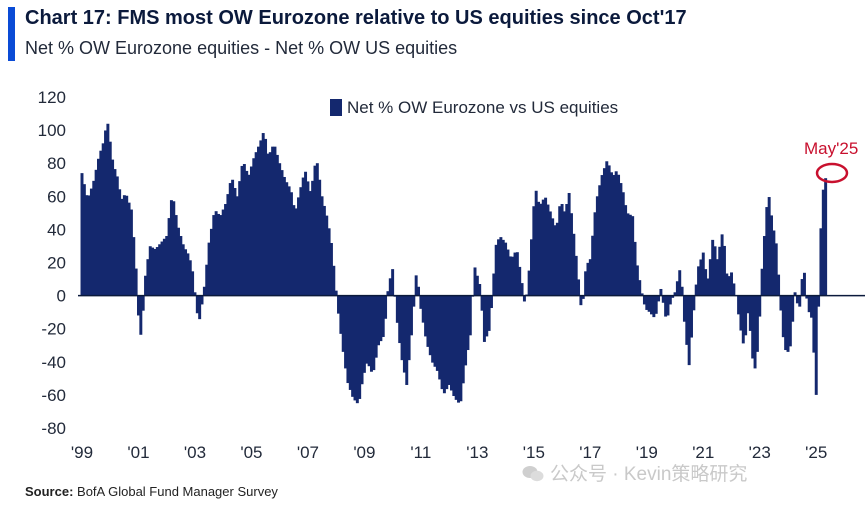 This screenshot has width=865, height=505. Describe the element at coordinates (138, 452) in the screenshot. I see `x-tick-label: '01` at that location.